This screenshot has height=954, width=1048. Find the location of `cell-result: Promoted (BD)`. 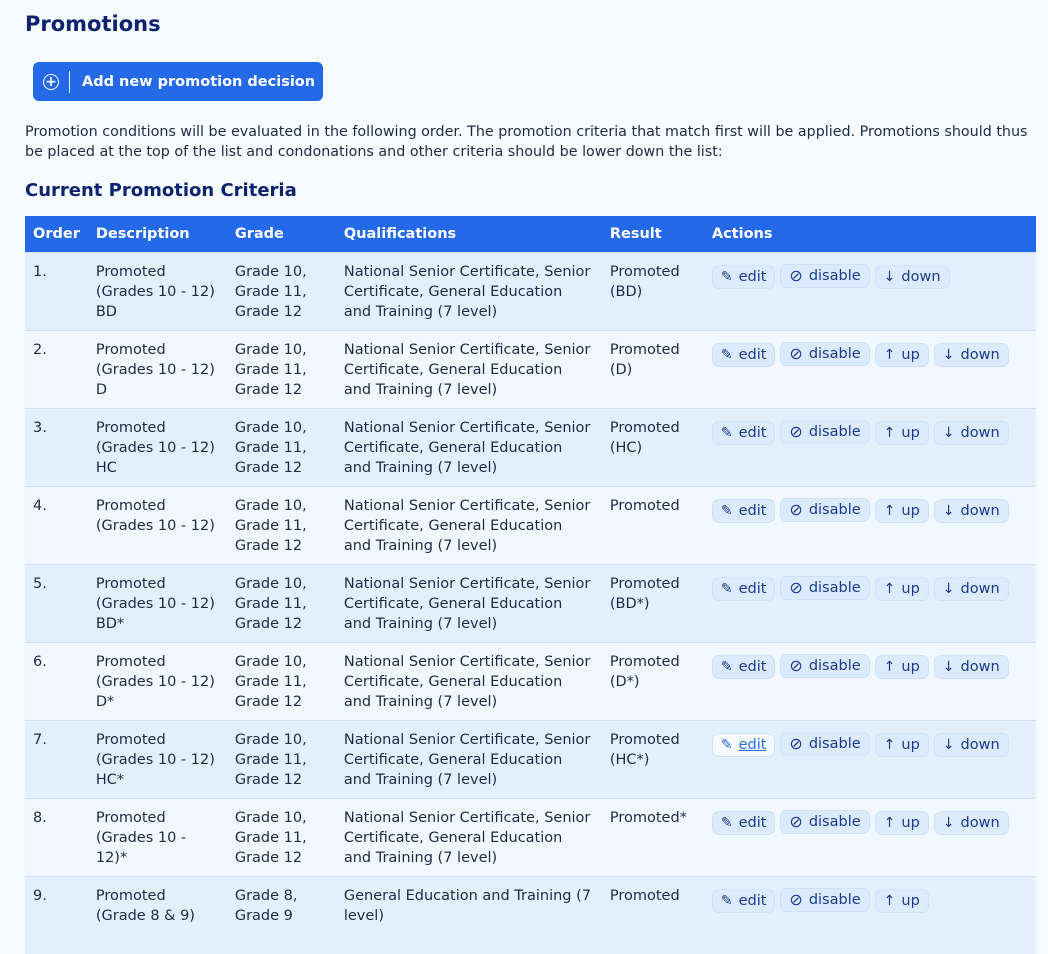

cell-result: Promoted (BD) is located at coordinates (653, 292).